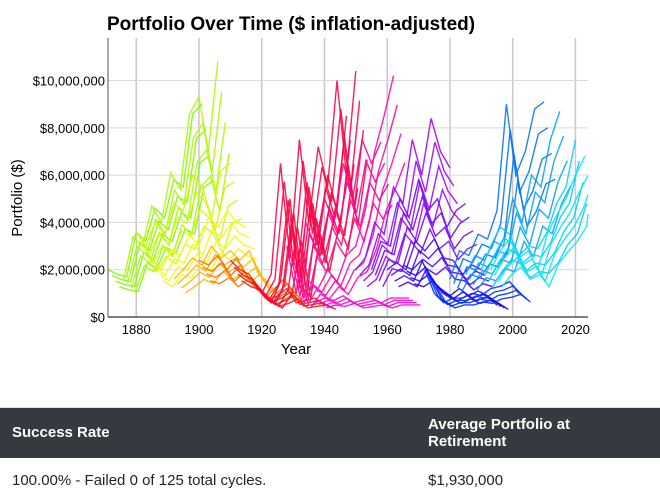 This screenshot has width=660, height=504. I want to click on y-axis-label: Portfolio ($), so click(17, 198).